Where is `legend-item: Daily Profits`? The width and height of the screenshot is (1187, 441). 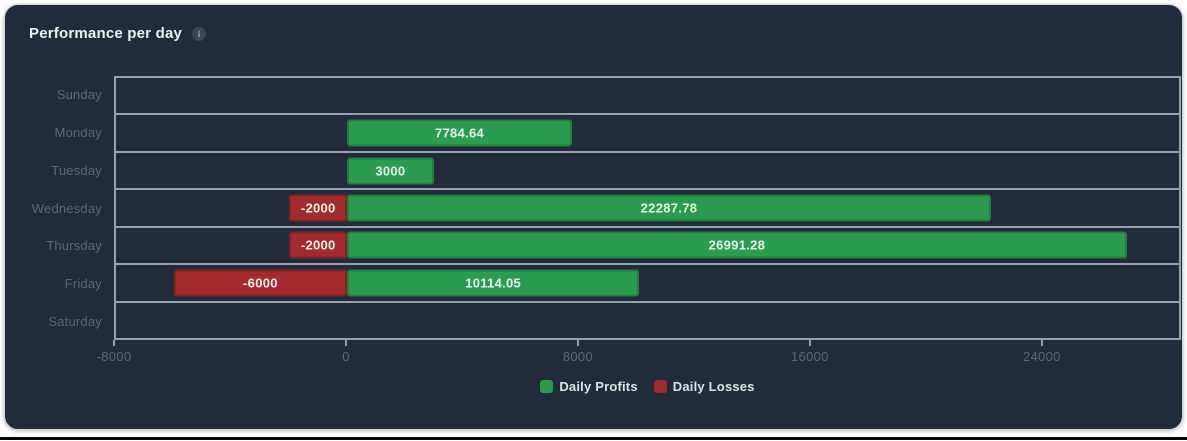
legend-item: Daily Profits is located at coordinates (589, 386).